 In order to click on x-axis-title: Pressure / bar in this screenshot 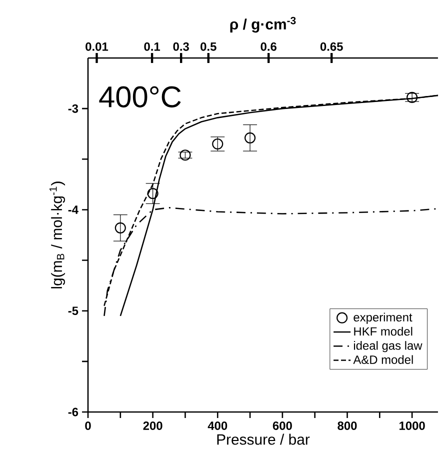, I will do `click(263, 439)`.